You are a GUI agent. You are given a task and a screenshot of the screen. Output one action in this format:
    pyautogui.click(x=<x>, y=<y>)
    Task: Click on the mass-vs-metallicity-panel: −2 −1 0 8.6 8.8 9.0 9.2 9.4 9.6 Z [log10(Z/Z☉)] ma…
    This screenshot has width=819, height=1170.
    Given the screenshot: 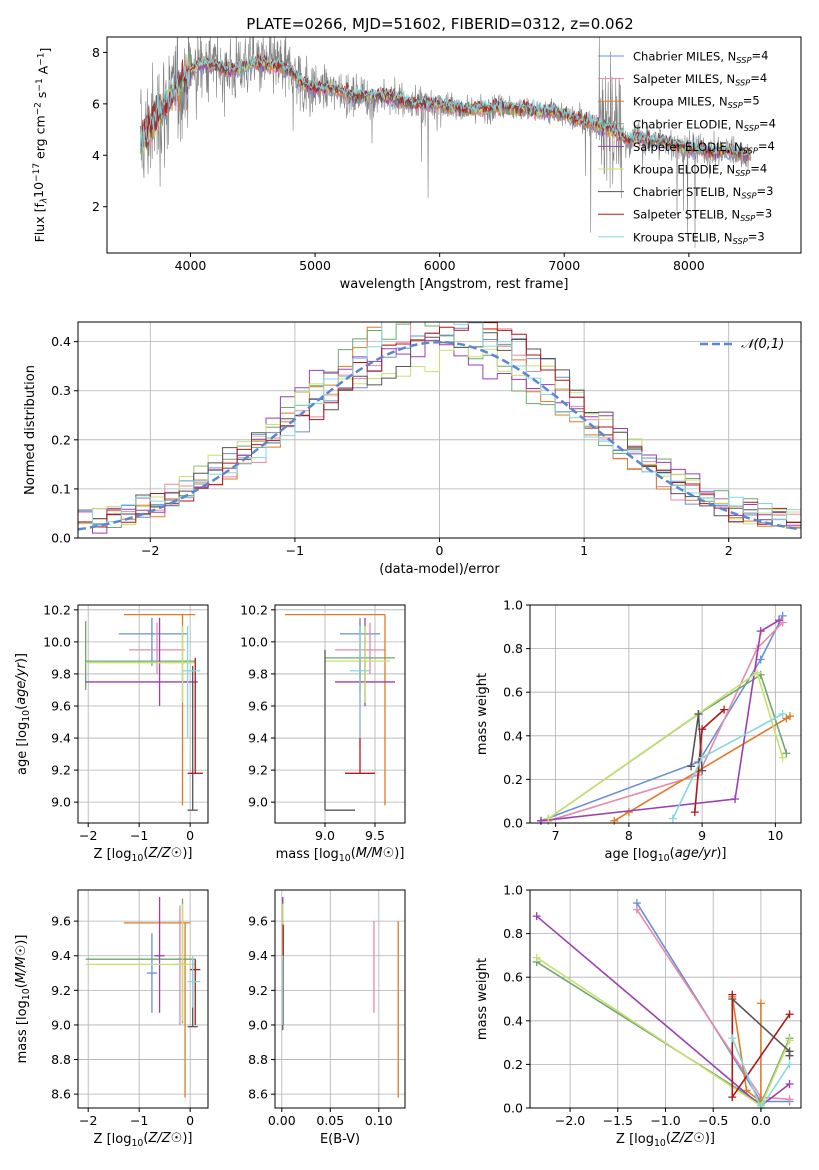 What is the action you would take?
    pyautogui.click(x=111, y=1019)
    